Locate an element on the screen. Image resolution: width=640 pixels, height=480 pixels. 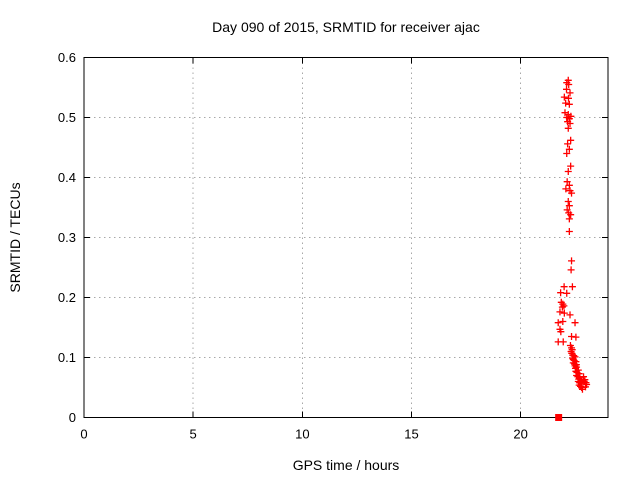
y-tick-label: 0.3 is located at coordinates (67, 237).